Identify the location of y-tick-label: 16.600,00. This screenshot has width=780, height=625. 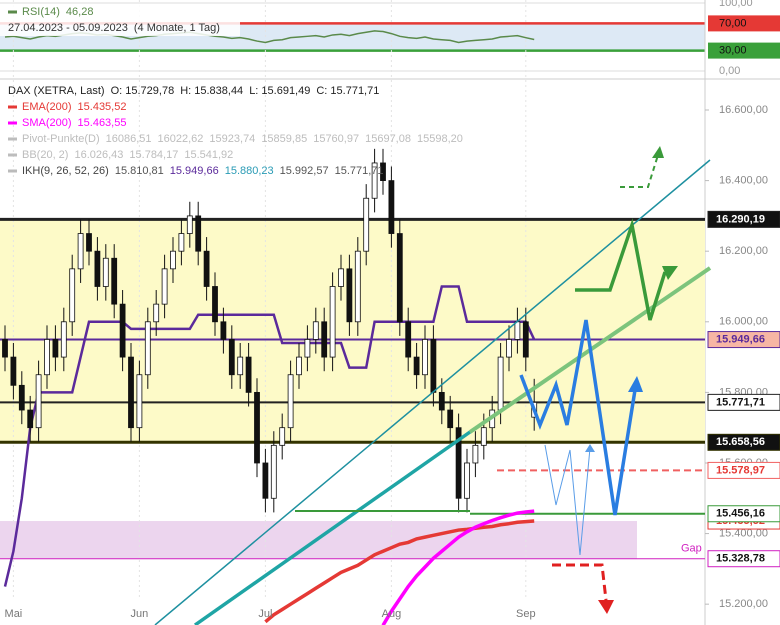
(743, 110).